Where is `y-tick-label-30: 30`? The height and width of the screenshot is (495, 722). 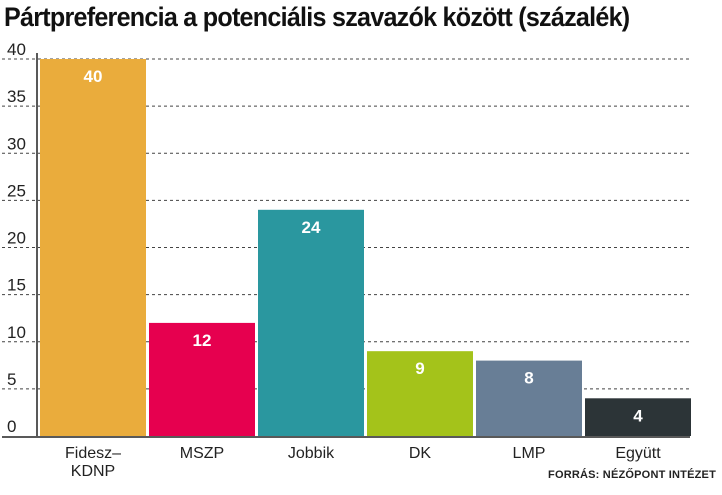 y-tick-label-30: 30 is located at coordinates (16, 143).